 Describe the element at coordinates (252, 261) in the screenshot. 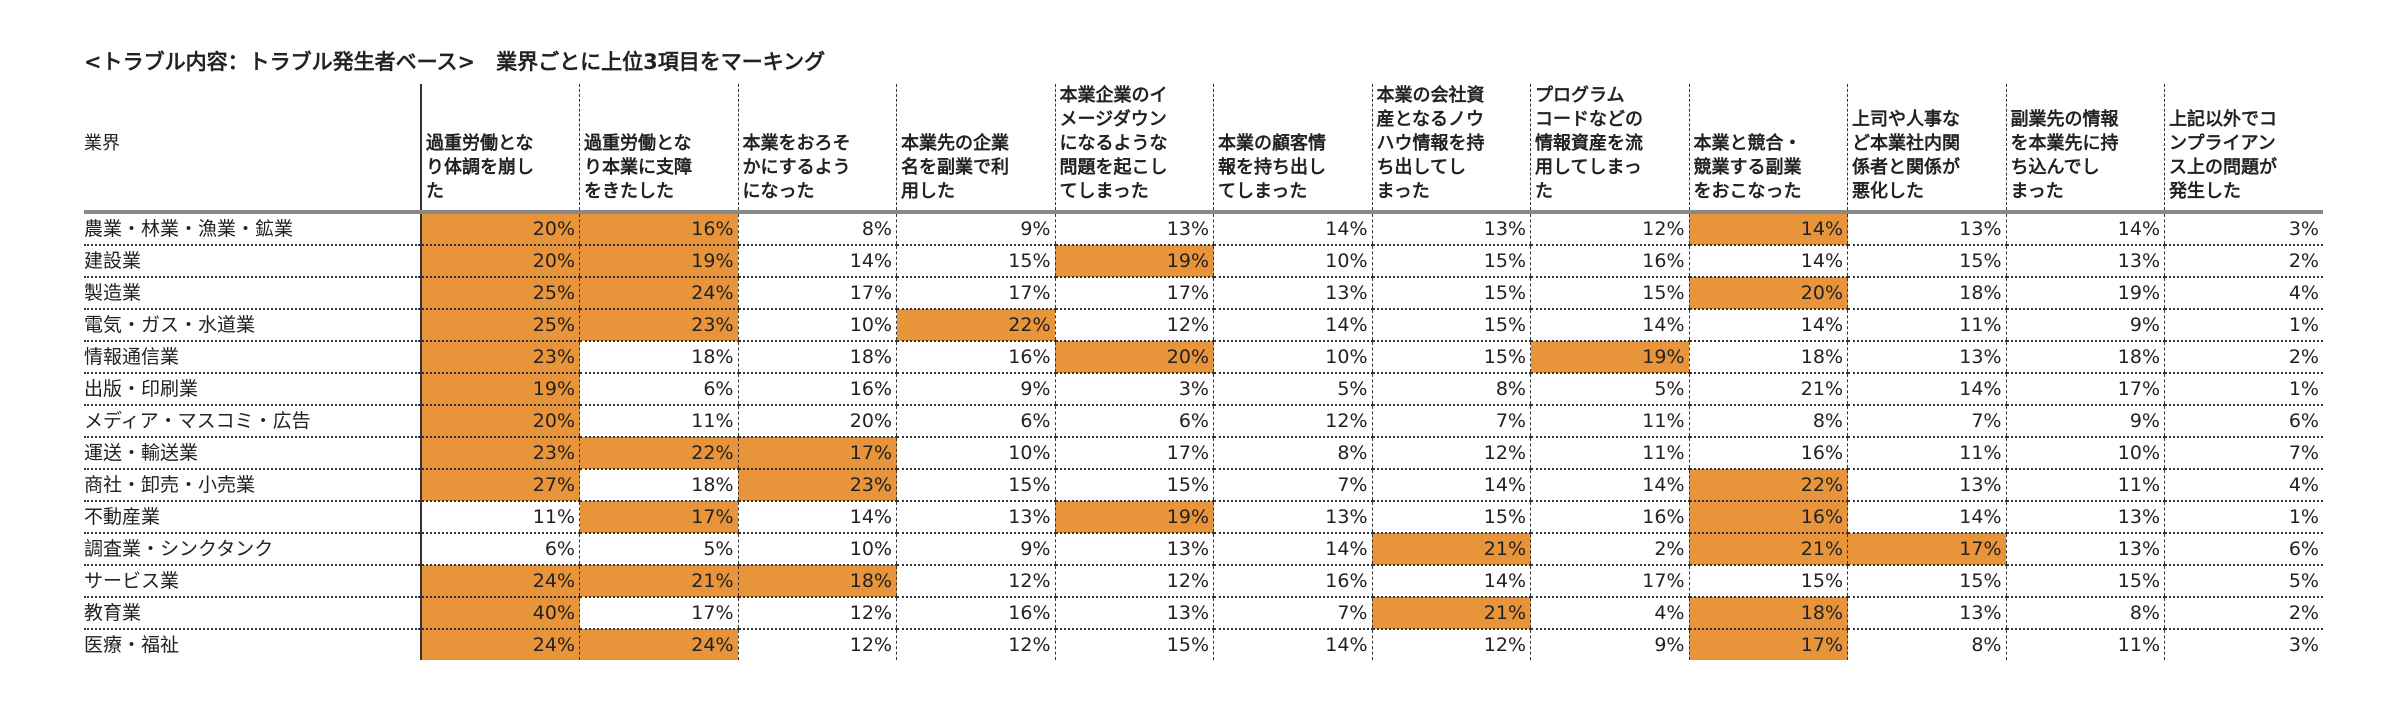

I see `industry-label: 建設業` at that location.